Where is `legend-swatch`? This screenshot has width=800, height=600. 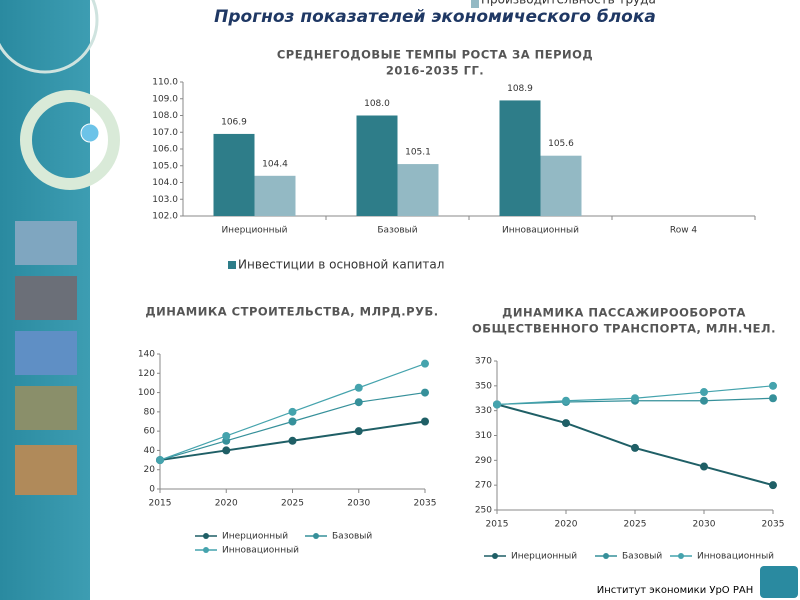
legend-swatch is located at coordinates (475, 4).